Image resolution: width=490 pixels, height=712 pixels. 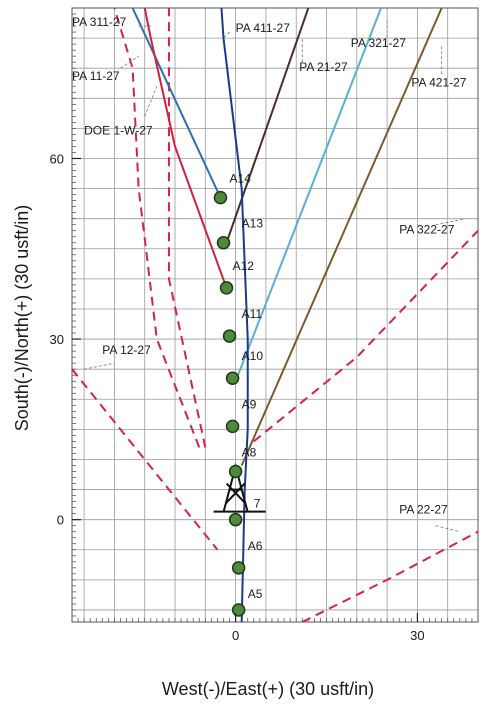 What do you see at coordinates (244, 266) in the screenshot?
I see `station-label: A12` at bounding box center [244, 266].